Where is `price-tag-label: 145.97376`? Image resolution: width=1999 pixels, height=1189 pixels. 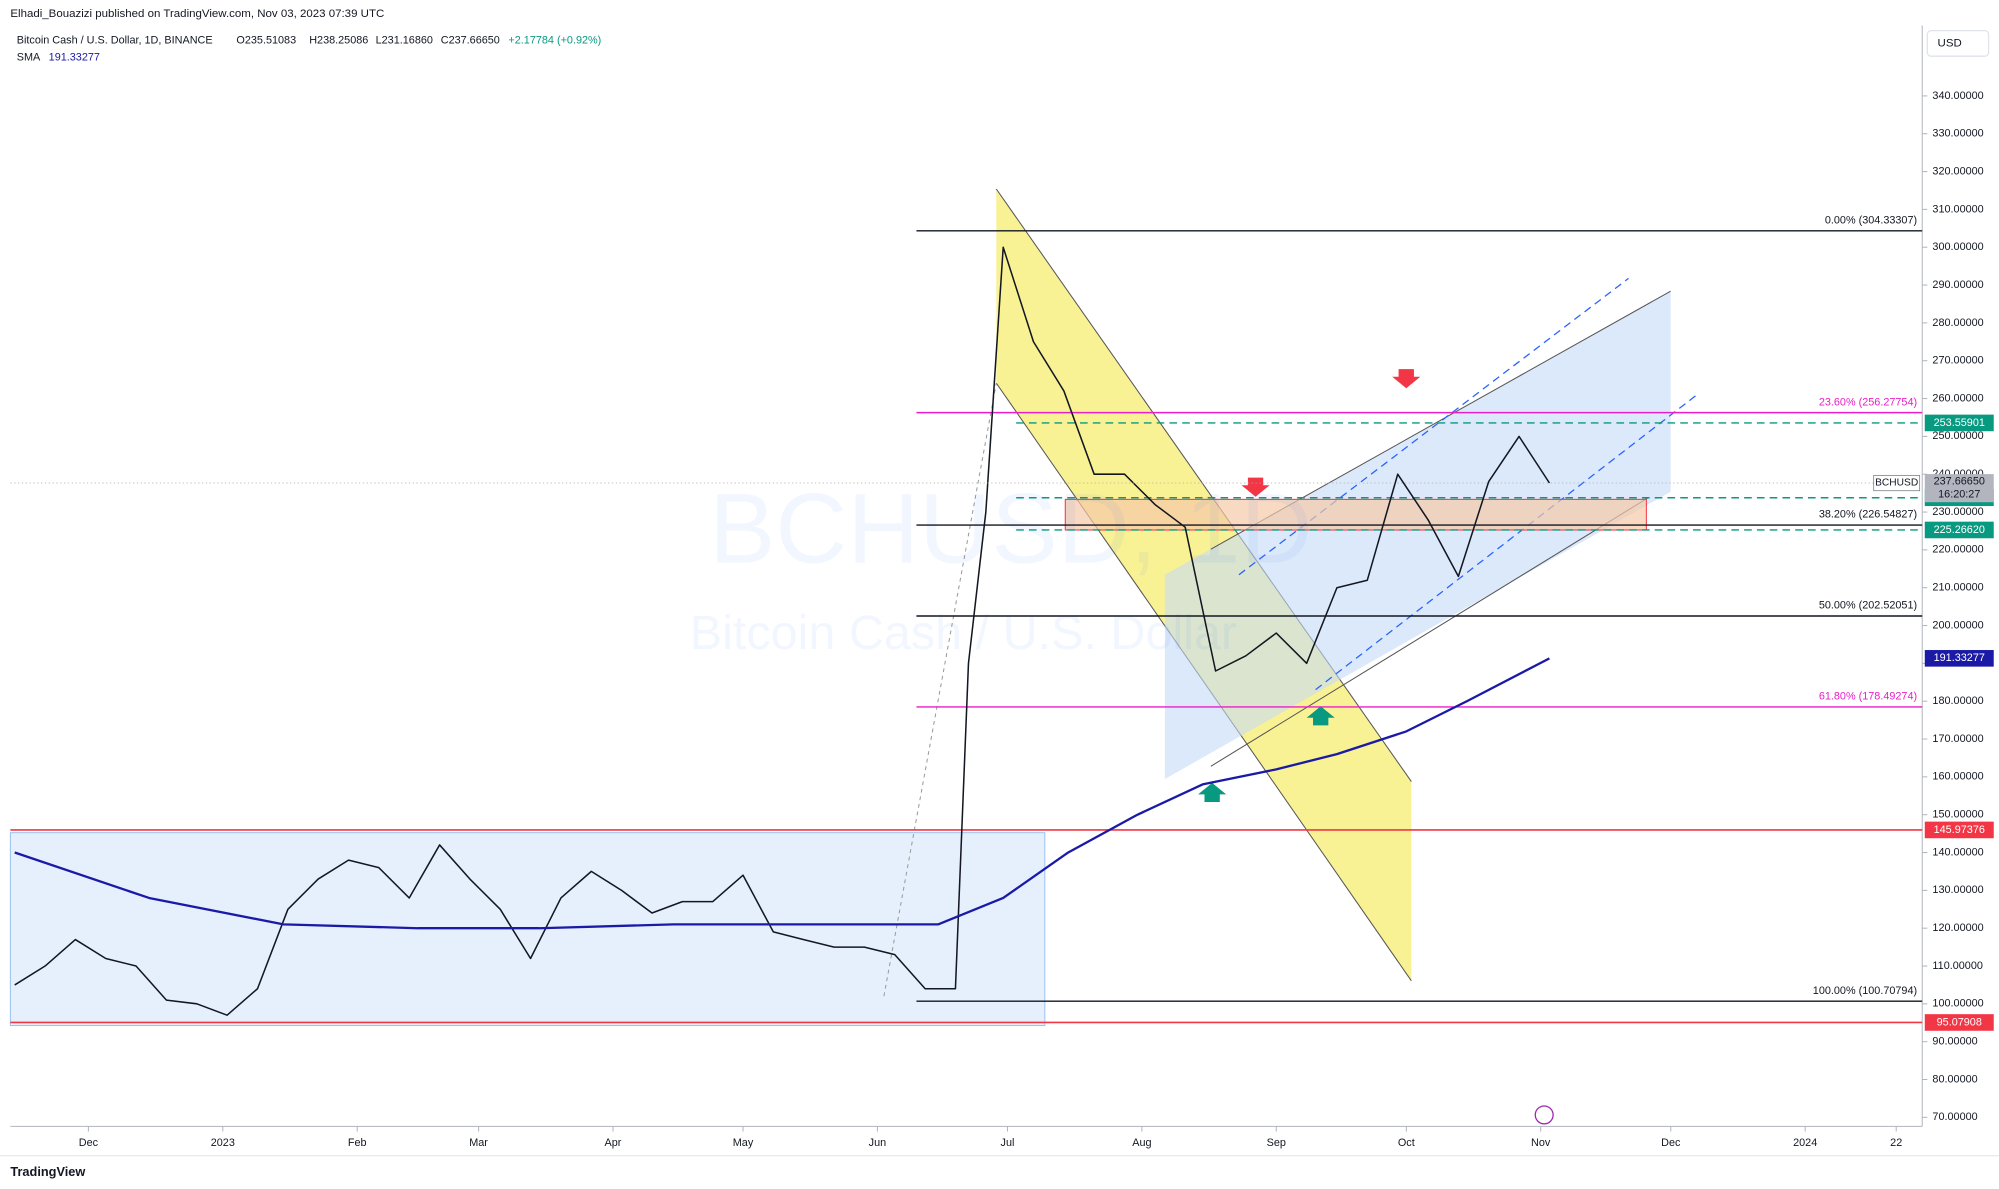
price-tag-label: 145.97376 is located at coordinates (1959, 830).